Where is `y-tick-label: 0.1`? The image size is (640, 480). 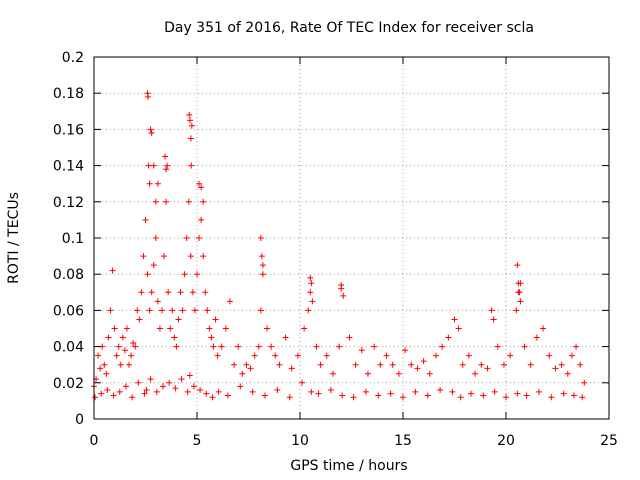 y-tick-label: 0.1 is located at coordinates (73, 239).